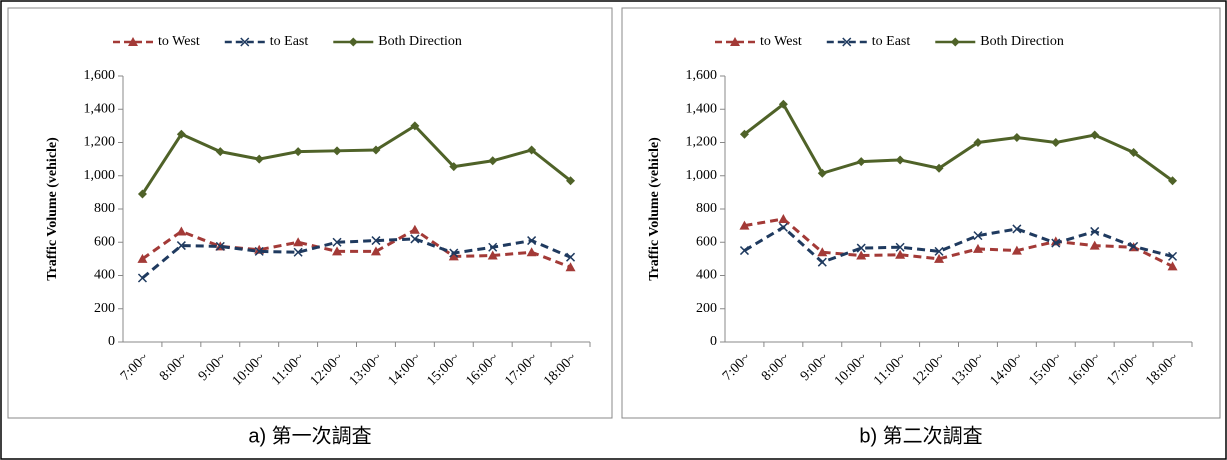 The height and width of the screenshot is (460, 1227). Describe the element at coordinates (249, 369) in the screenshot. I see `x-tick-label: 10:00~` at that location.